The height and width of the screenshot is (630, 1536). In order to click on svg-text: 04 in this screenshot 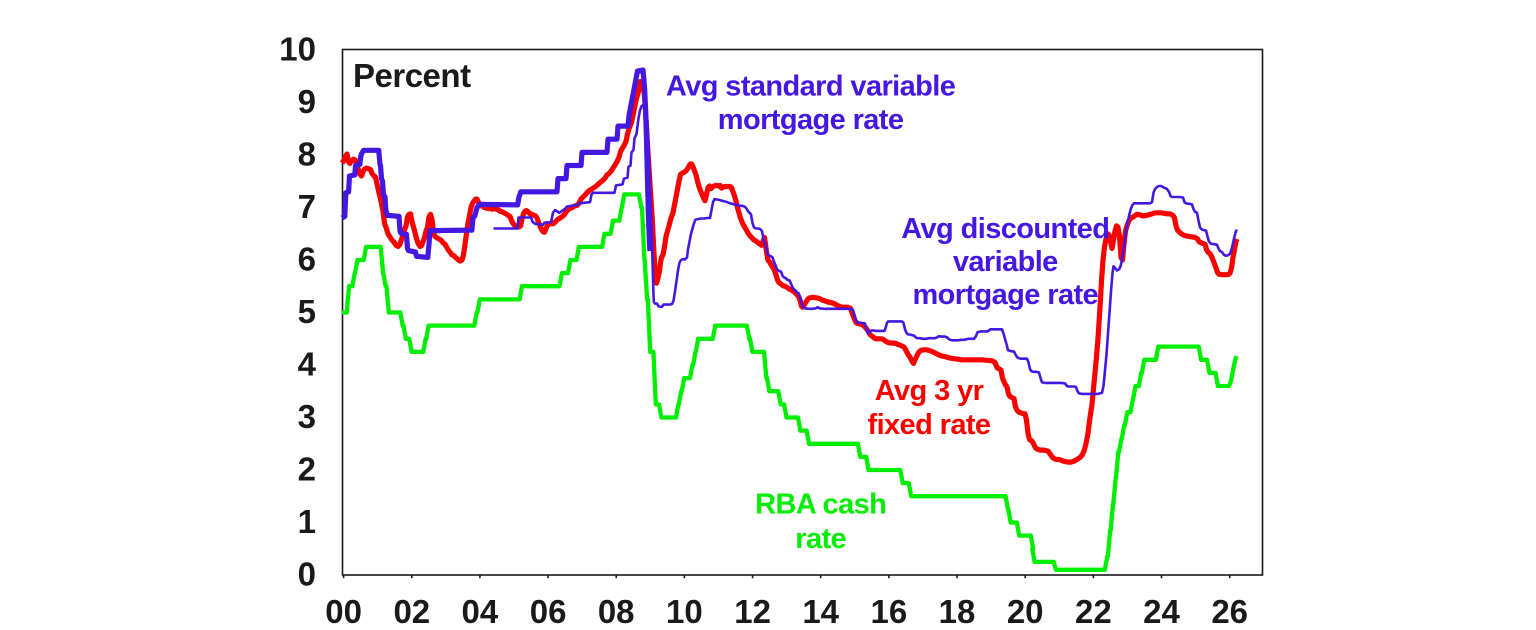, I will do `click(480, 611)`.